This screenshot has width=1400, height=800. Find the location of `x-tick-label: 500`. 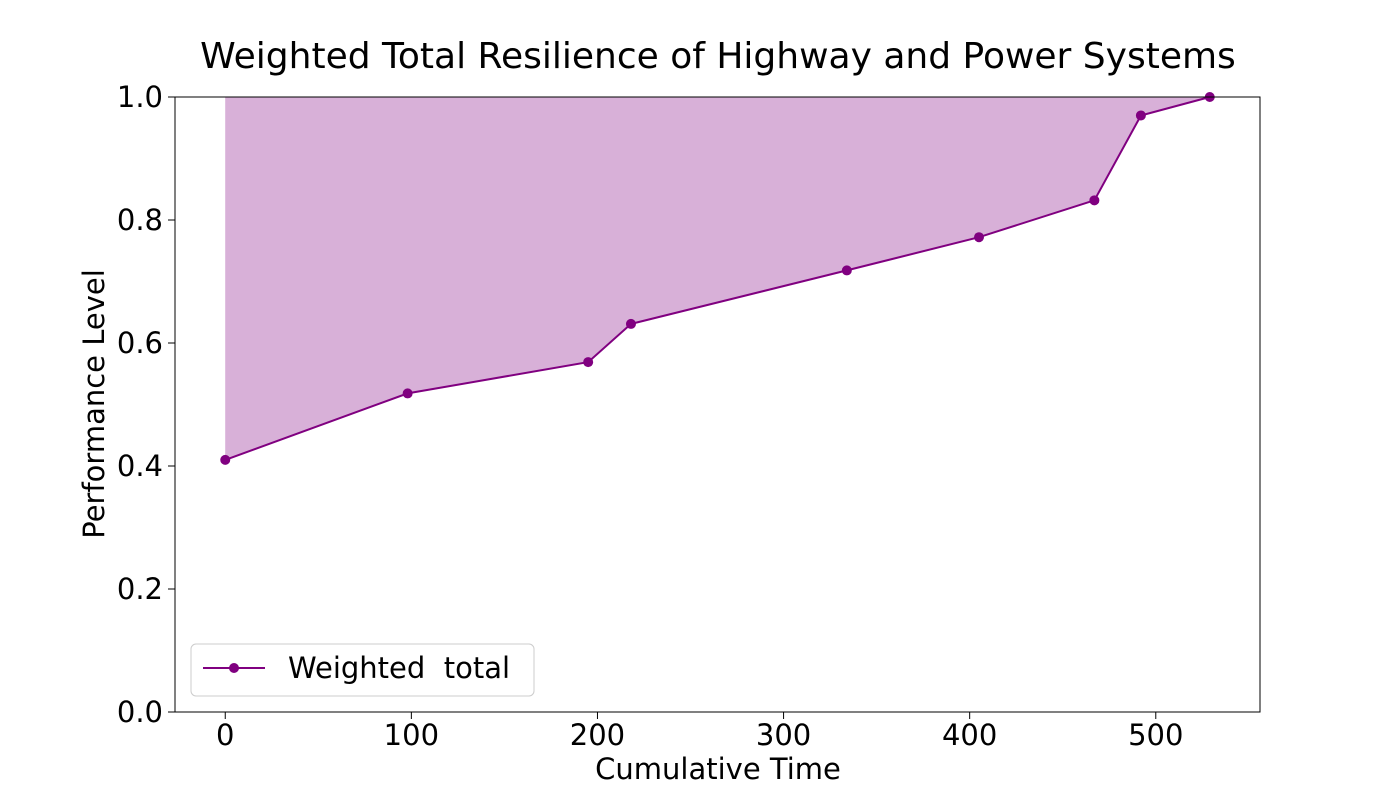

x-tick-label: 500 is located at coordinates (1155, 735).